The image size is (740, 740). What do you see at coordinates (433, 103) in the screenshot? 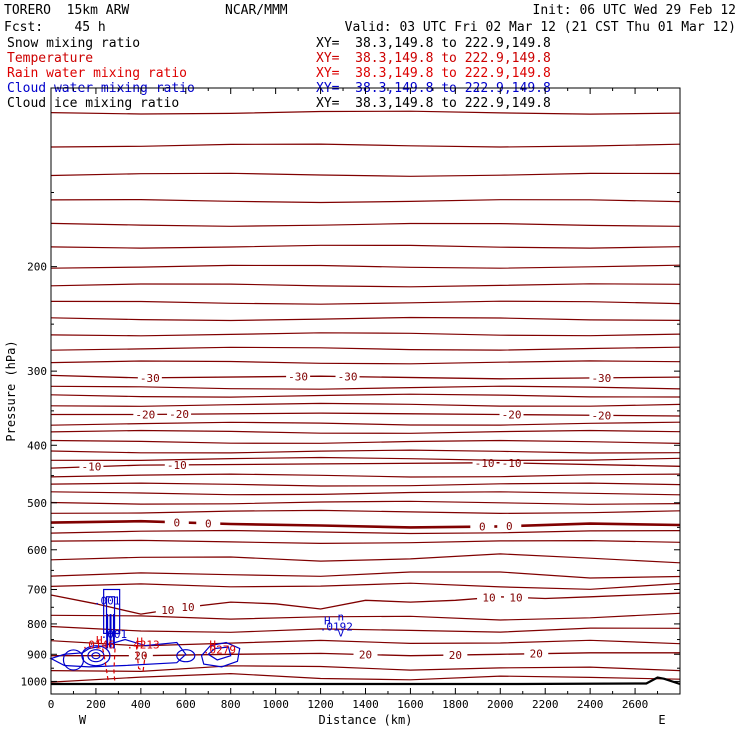
I see `field-xy-cloud-ice: XY= 38.3,149.8 to 222.9,149.8` at bounding box center [433, 103].